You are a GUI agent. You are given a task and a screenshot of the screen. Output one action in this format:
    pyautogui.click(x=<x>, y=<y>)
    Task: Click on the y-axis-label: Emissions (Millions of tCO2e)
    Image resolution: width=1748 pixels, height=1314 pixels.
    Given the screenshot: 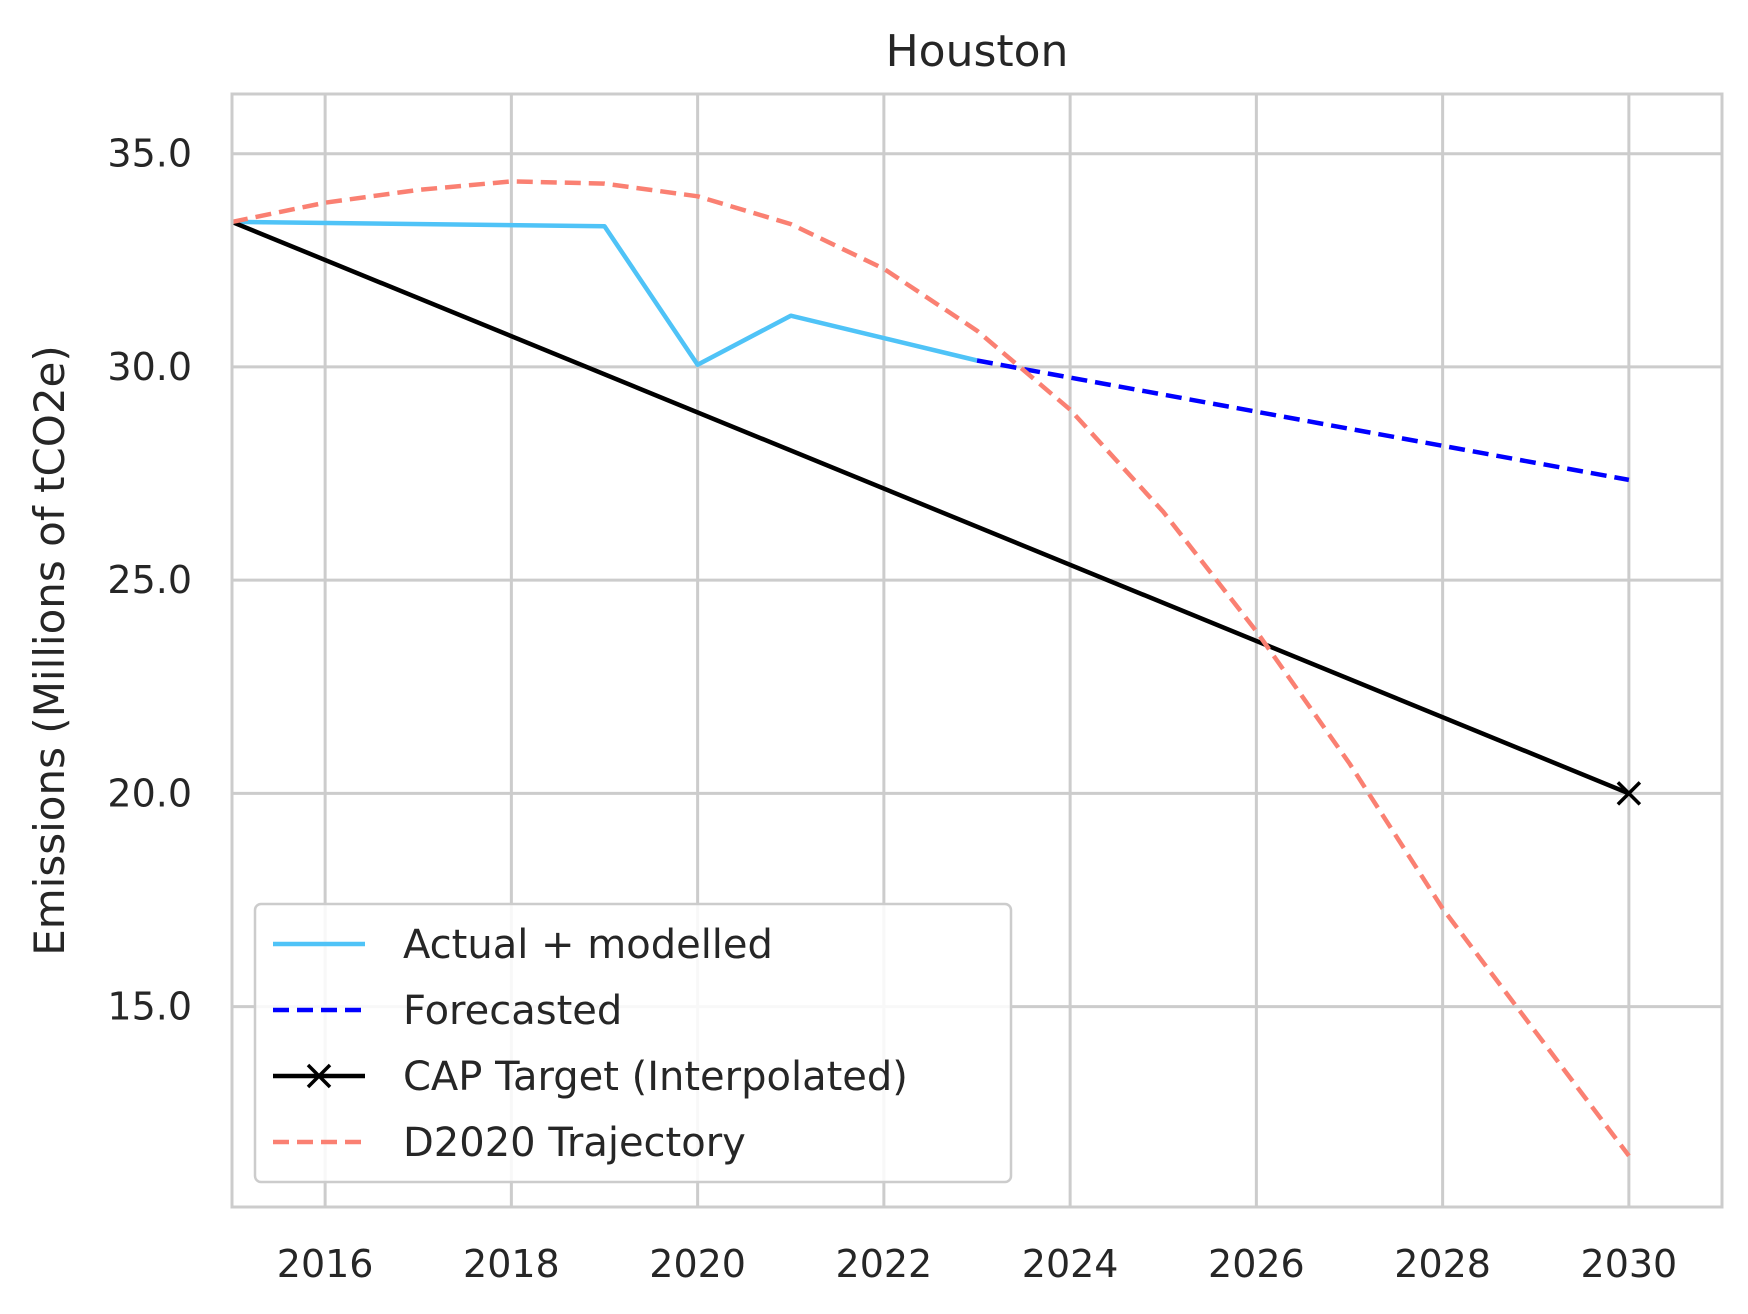 What is the action you would take?
    pyautogui.click(x=49, y=650)
    